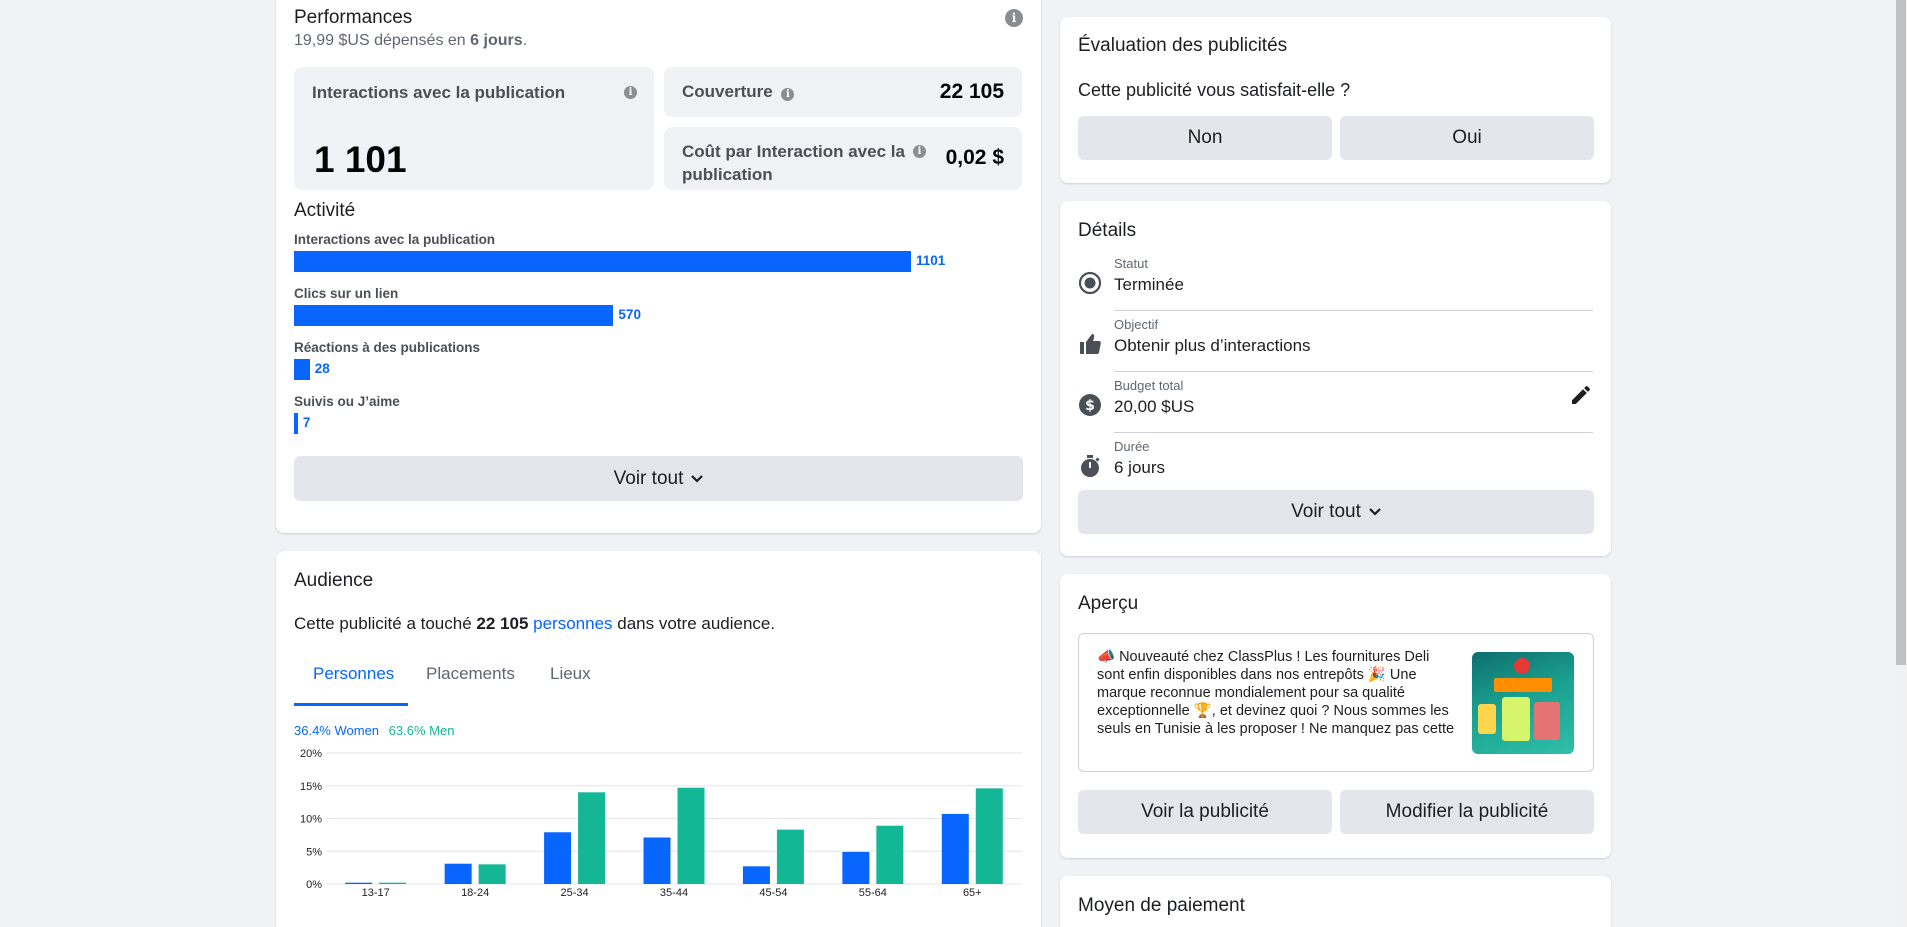 The width and height of the screenshot is (1907, 927). What do you see at coordinates (334, 580) in the screenshot?
I see `audience-title: Audience` at bounding box center [334, 580].